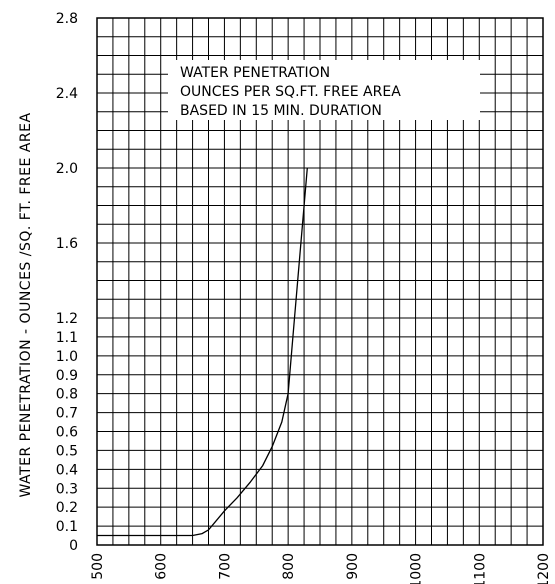  I want to click on note-box, so click(324, 90).